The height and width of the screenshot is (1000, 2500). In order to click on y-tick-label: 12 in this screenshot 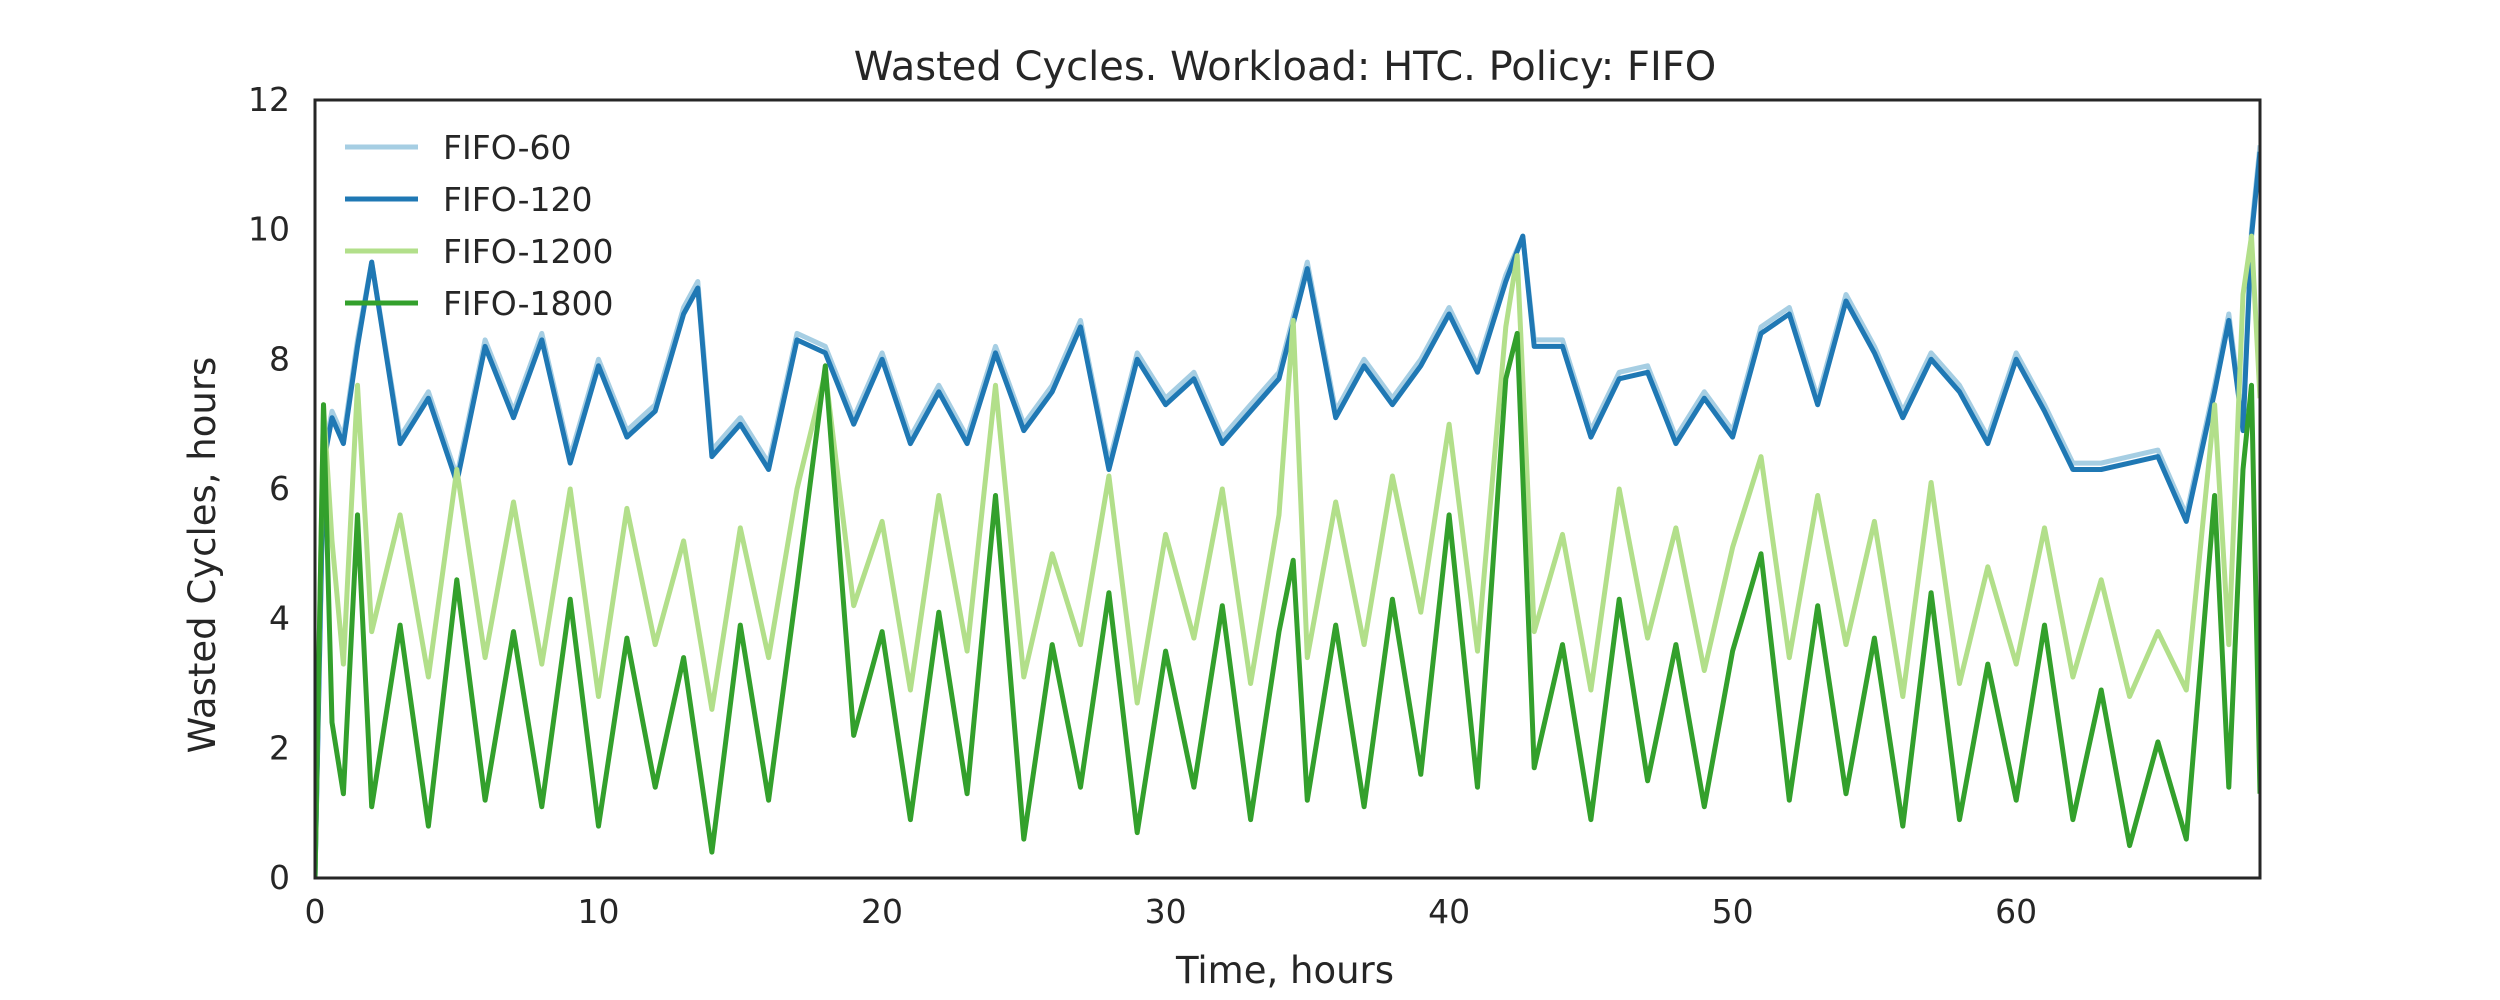, I will do `click(269, 99)`.